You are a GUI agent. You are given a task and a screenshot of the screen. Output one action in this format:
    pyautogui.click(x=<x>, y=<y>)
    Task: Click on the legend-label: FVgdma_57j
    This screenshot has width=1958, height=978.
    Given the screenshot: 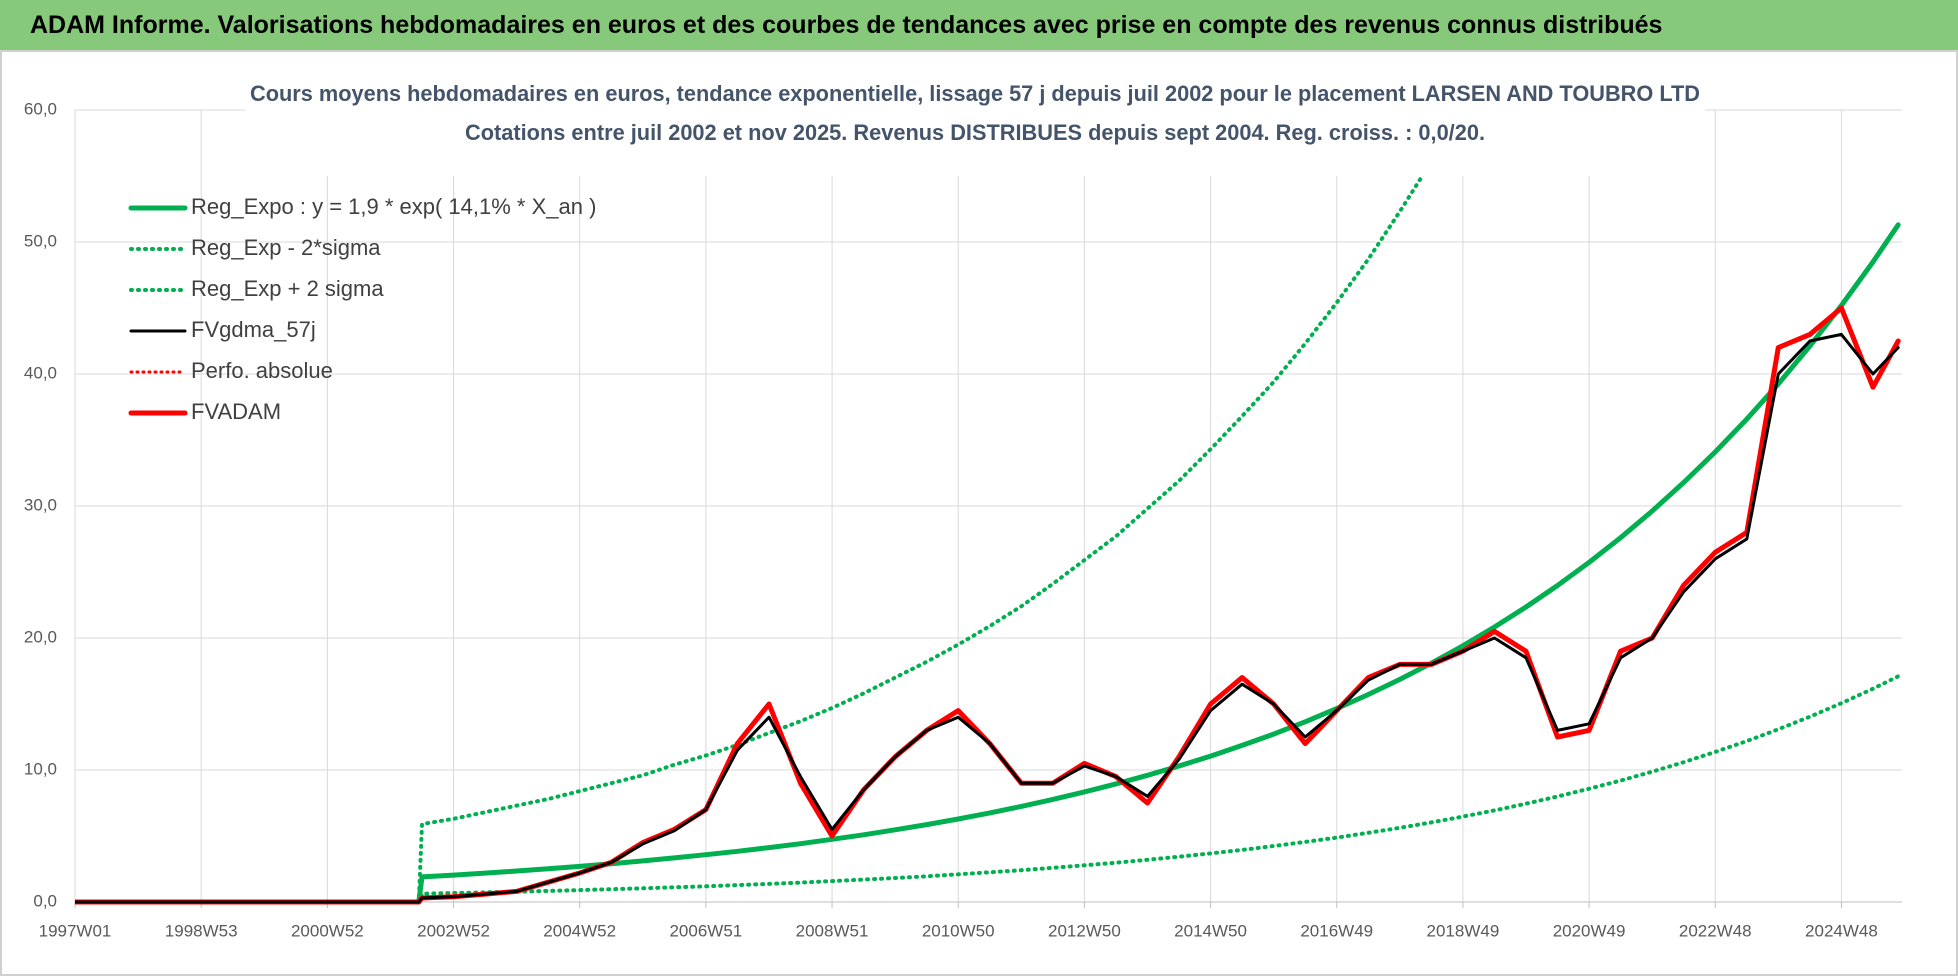 What is the action you would take?
    pyautogui.click(x=253, y=329)
    